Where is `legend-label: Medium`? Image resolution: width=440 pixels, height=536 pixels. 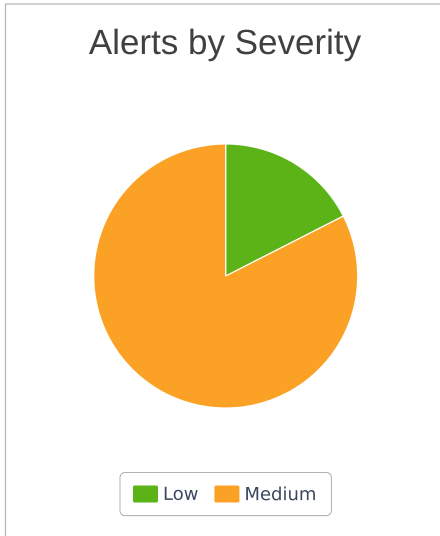
legend-label: Medium is located at coordinates (280, 493).